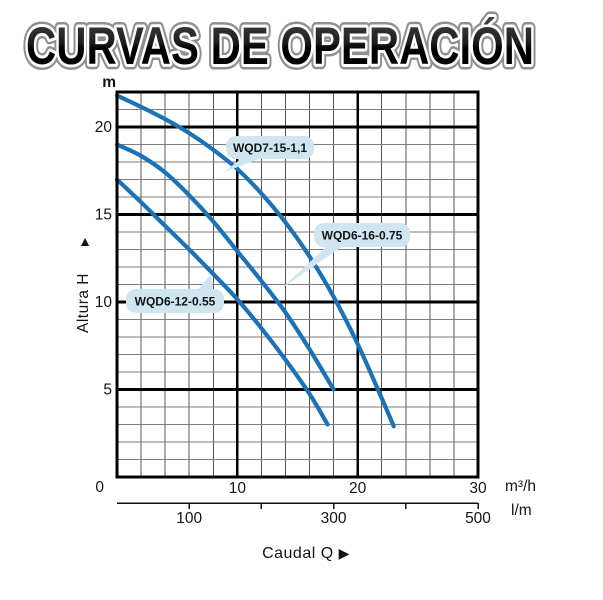 This screenshot has height=600, width=603. I want to click on curve-label-text: WQD7-15-1,1, so click(270, 148).